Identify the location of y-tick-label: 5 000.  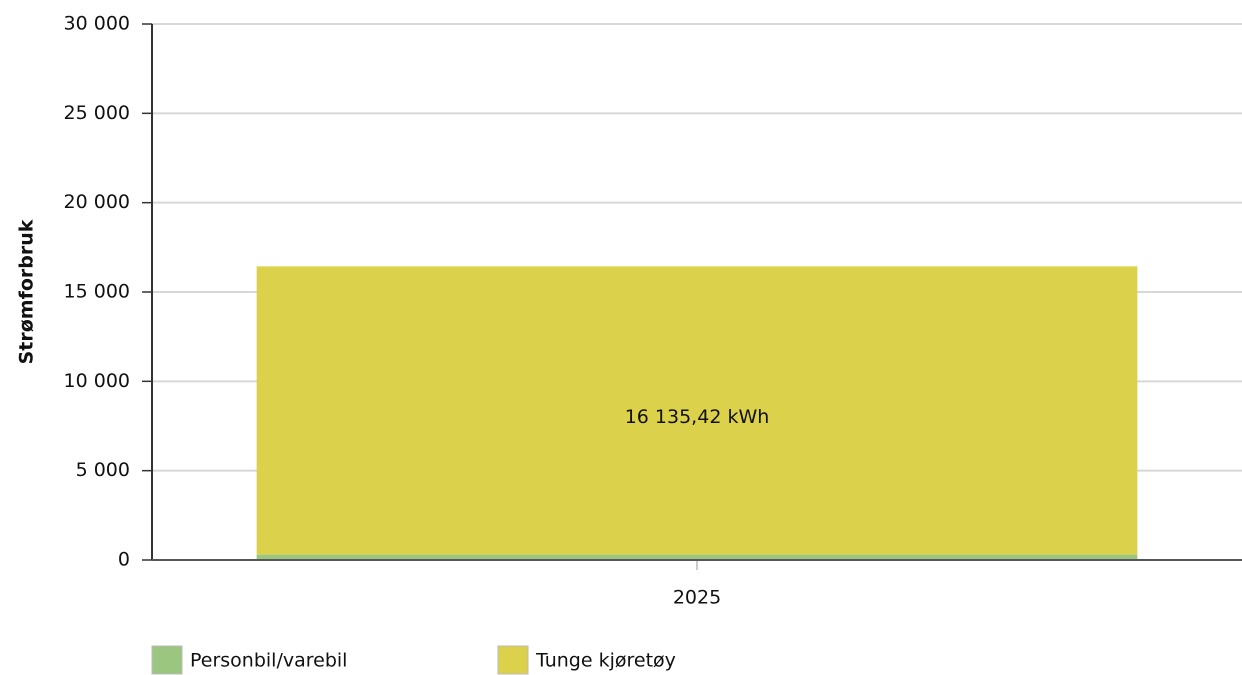
(103, 470).